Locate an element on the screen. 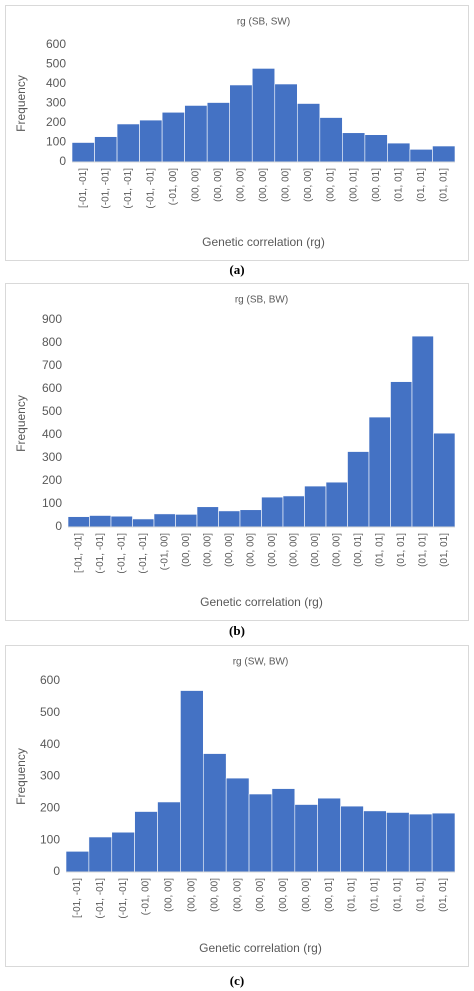 The height and width of the screenshot is (991, 474). chart-title: rg (SB, BW) is located at coordinates (261, 300).